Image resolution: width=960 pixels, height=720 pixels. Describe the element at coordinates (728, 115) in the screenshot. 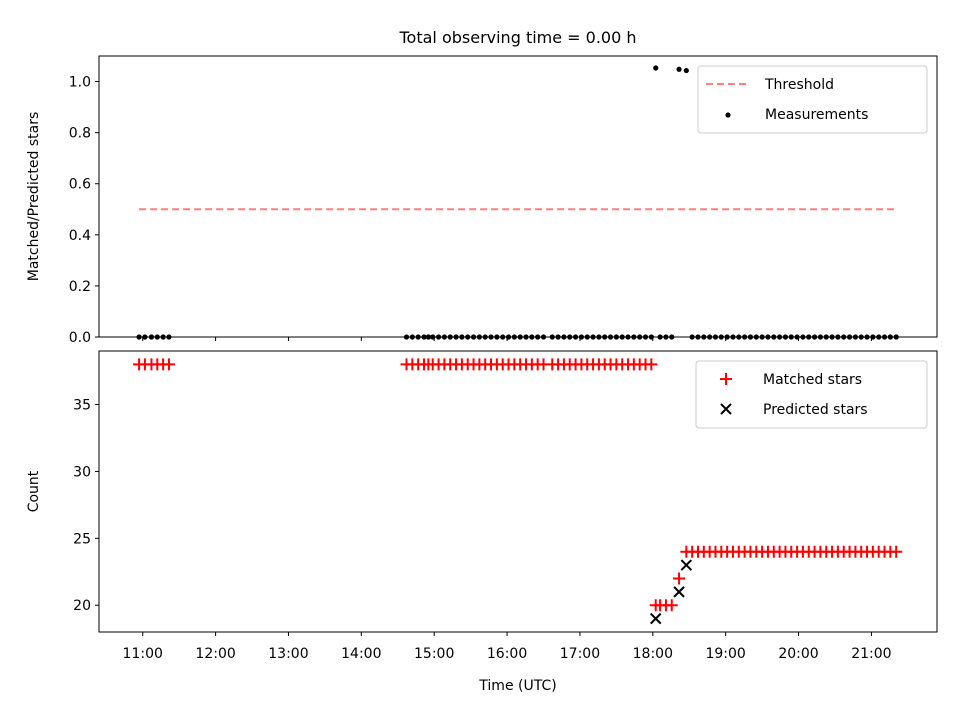

I see `legend-measurement-swatch` at that location.